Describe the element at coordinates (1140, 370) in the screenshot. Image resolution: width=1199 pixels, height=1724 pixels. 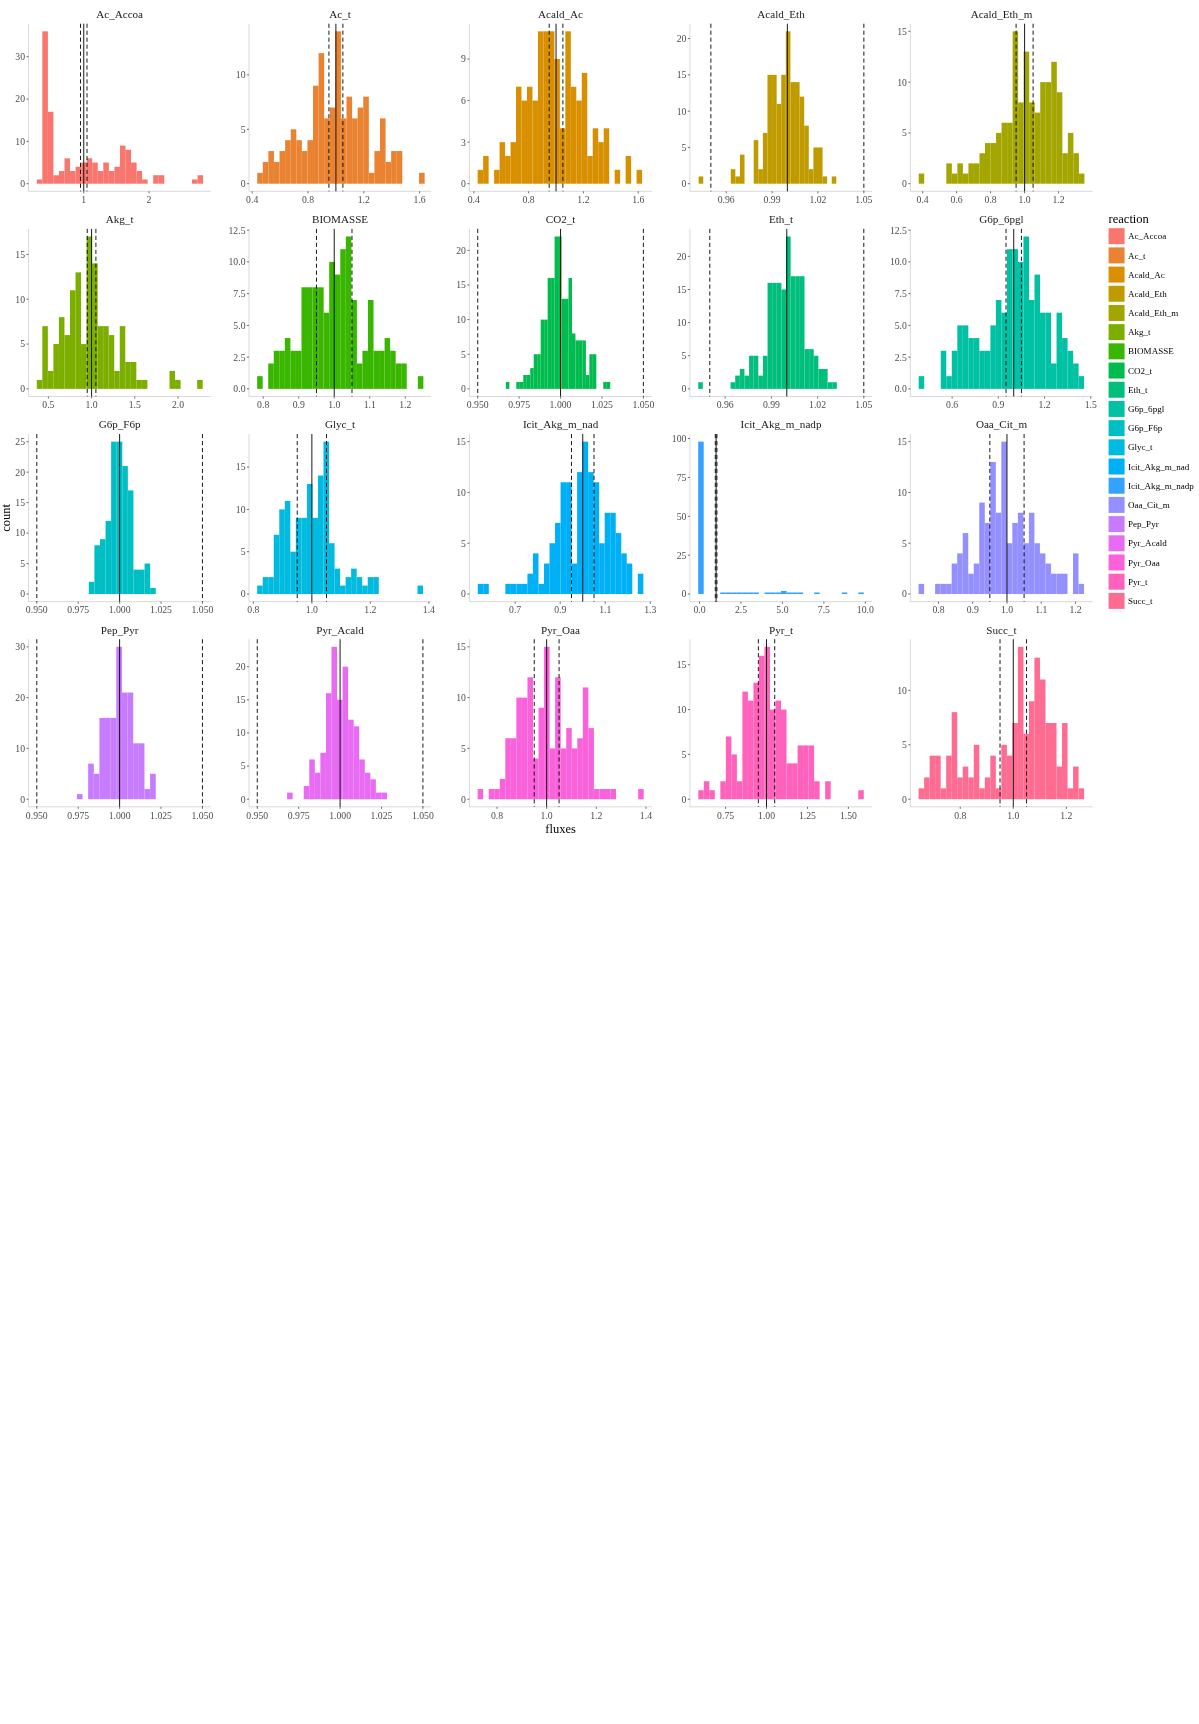
I see `legend-label: CO2_t` at that location.